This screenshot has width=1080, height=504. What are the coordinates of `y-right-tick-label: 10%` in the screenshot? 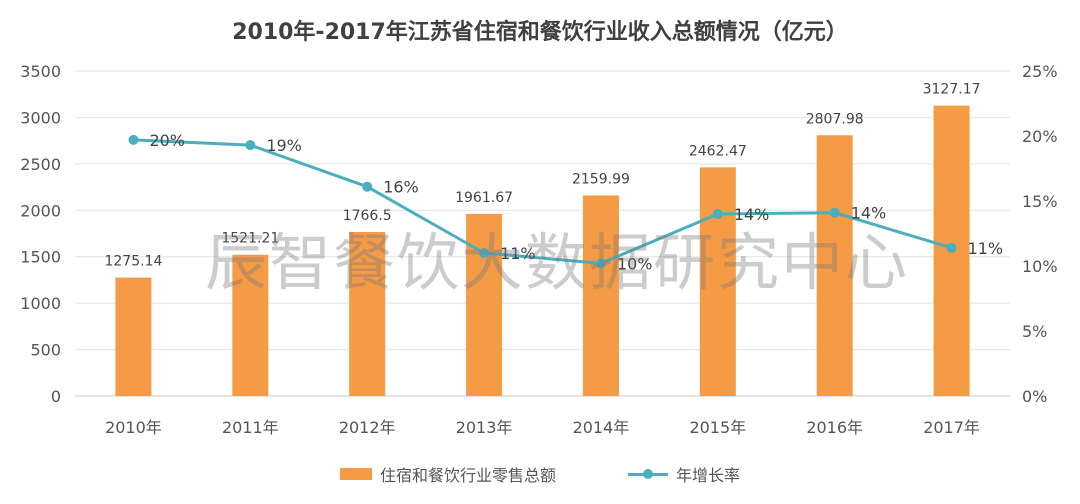 It's located at (1040, 266).